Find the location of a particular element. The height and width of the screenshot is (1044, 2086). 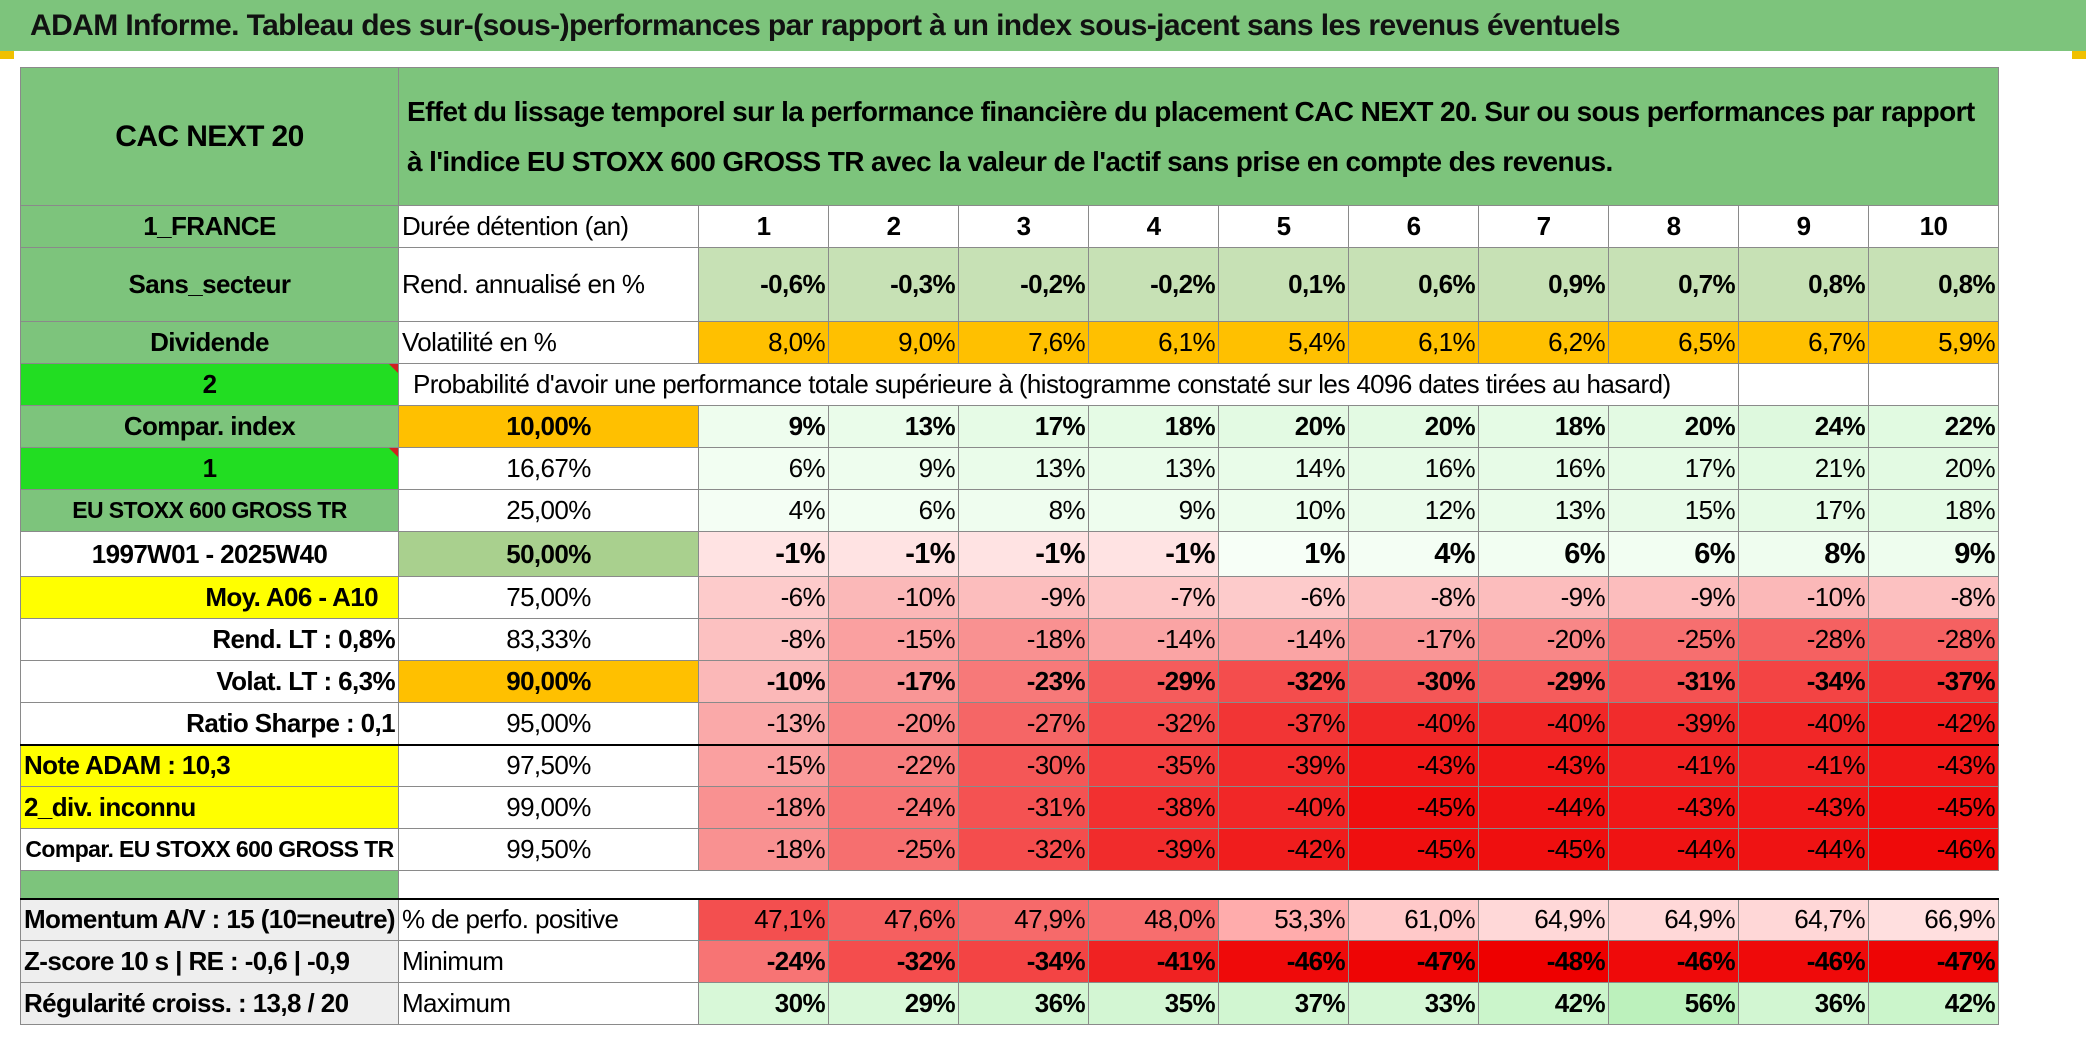

prob-value: -20% is located at coordinates (893, 723).